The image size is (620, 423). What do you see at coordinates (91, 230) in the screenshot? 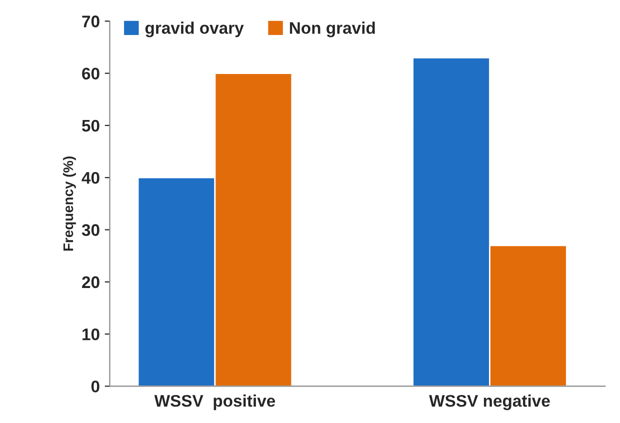
I see `y-tick-label: 30` at bounding box center [91, 230].